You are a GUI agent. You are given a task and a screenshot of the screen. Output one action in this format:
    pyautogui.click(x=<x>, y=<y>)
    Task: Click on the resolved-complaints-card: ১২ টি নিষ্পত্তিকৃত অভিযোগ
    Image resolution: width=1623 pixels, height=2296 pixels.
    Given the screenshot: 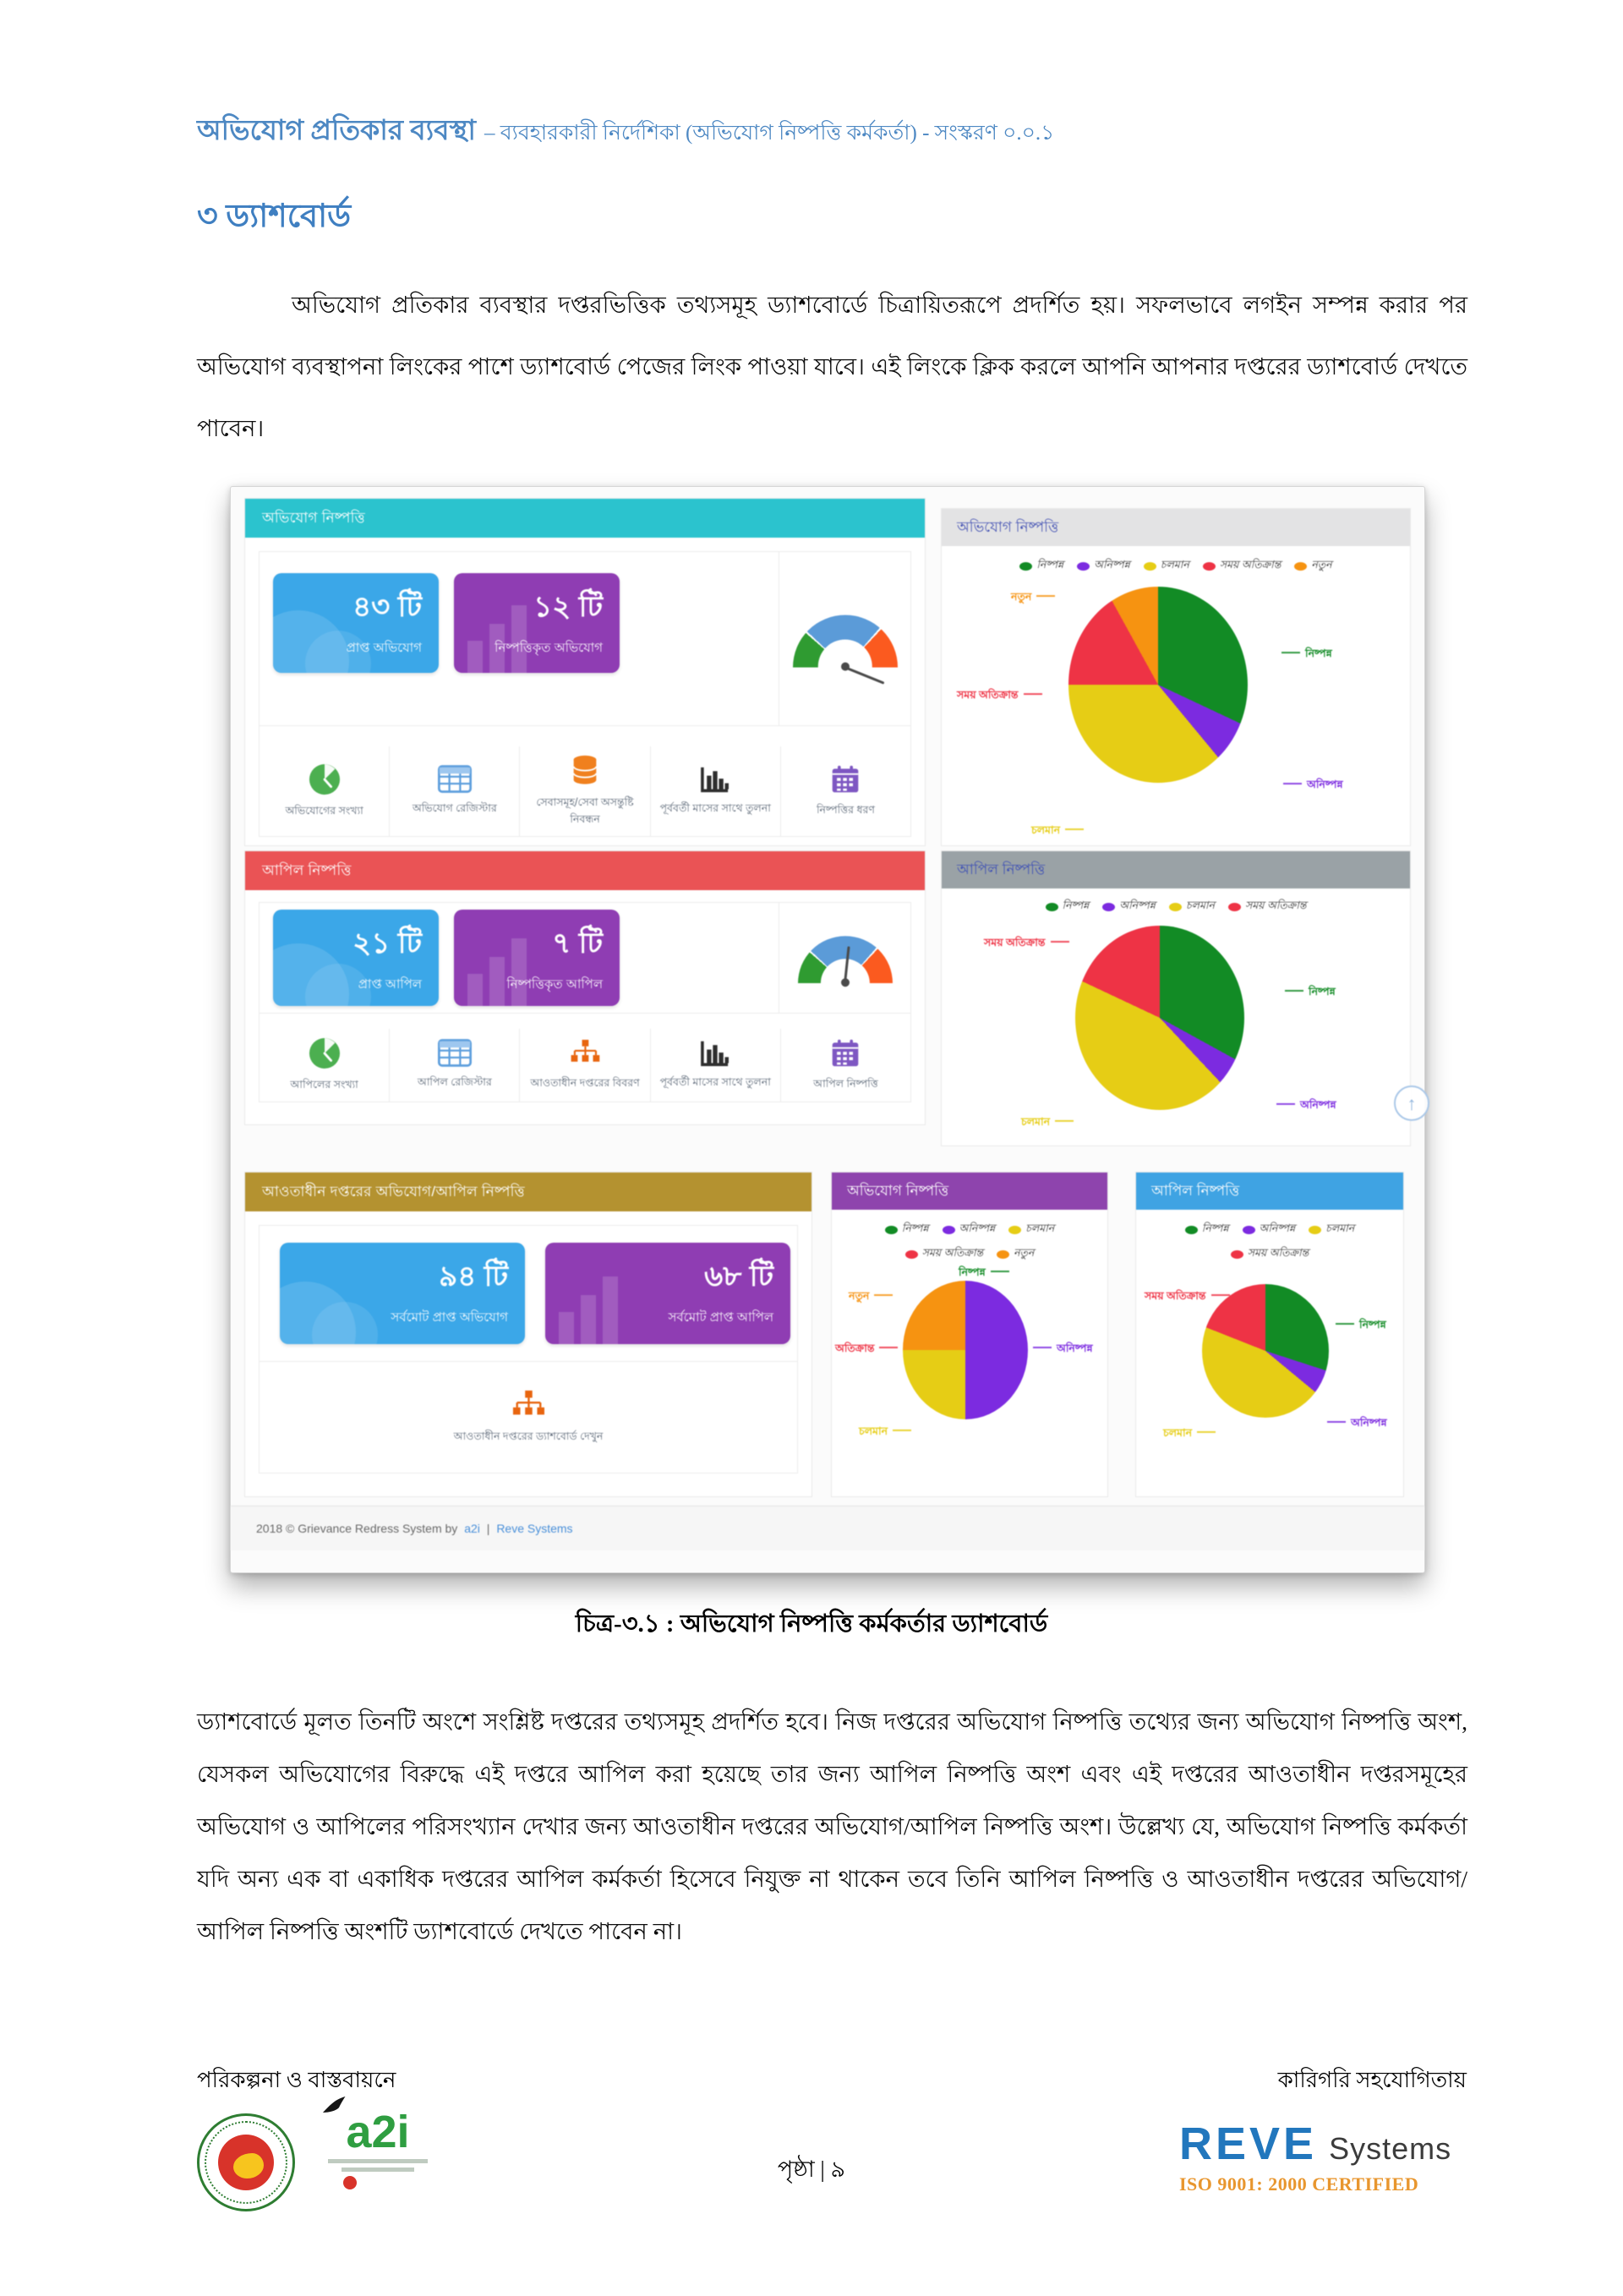 What is the action you would take?
    pyautogui.click(x=537, y=623)
    